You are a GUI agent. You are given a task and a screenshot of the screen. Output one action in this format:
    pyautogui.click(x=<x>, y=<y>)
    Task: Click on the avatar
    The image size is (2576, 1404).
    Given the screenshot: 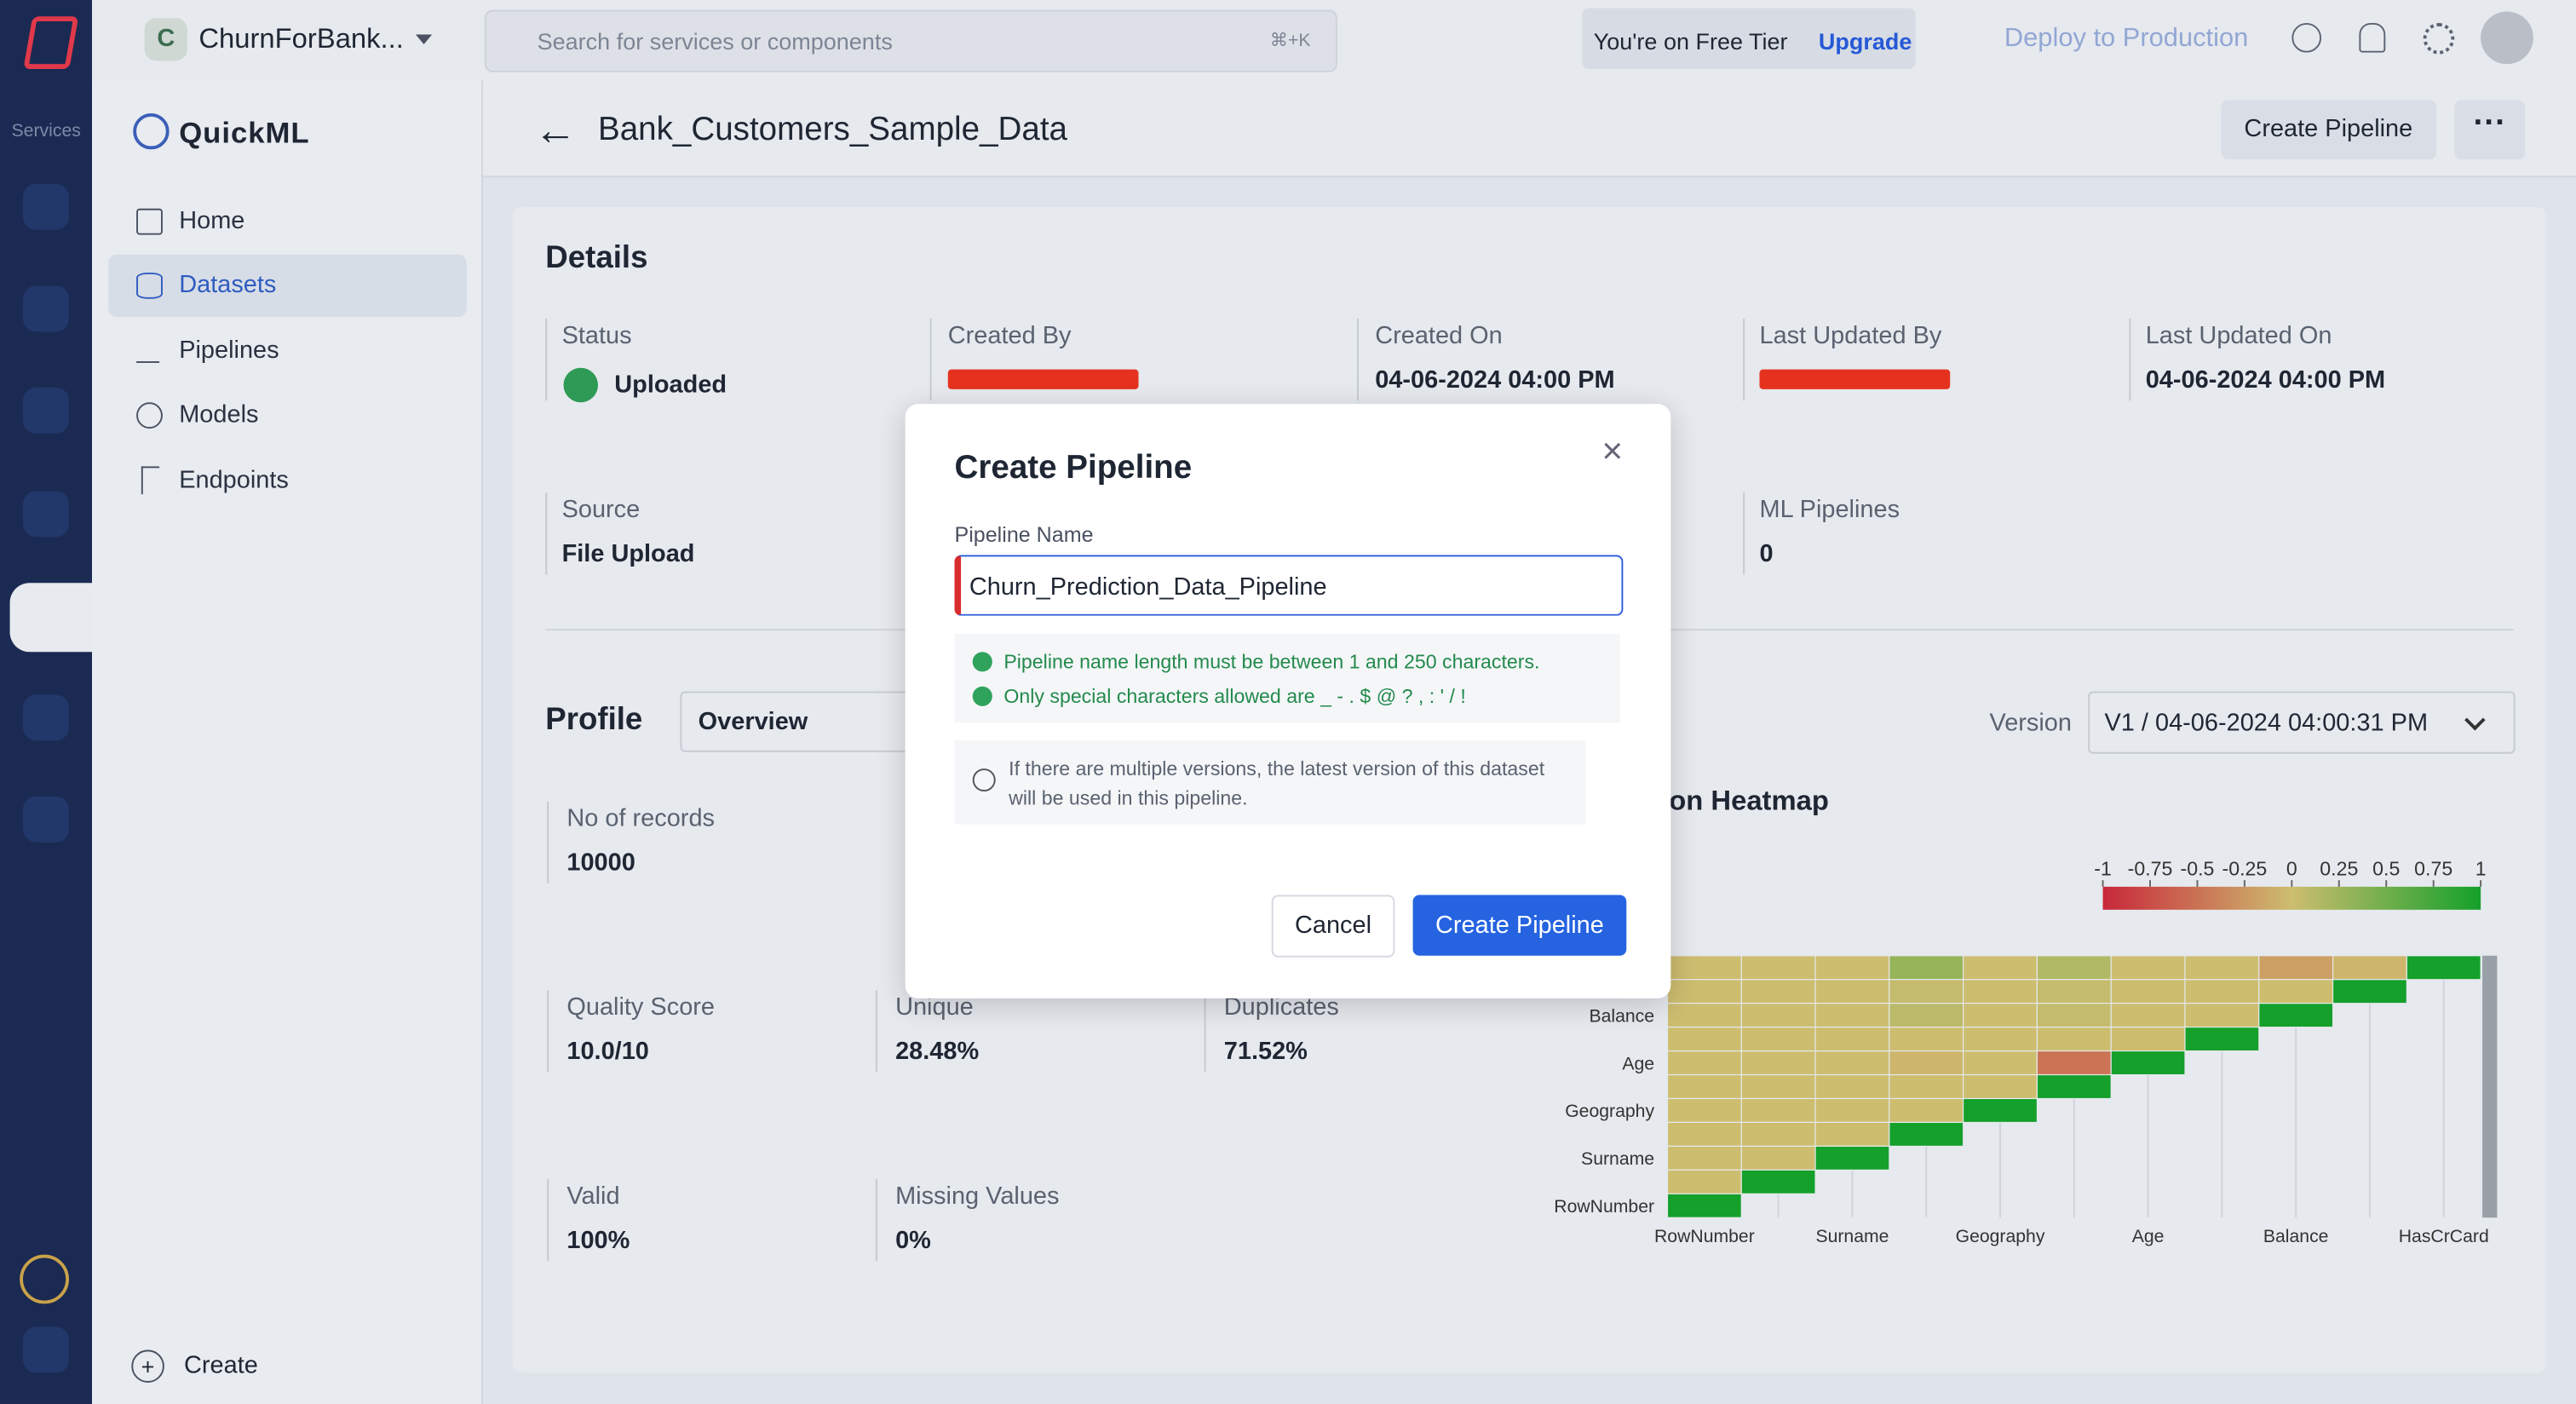 What is the action you would take?
    pyautogui.click(x=2507, y=38)
    